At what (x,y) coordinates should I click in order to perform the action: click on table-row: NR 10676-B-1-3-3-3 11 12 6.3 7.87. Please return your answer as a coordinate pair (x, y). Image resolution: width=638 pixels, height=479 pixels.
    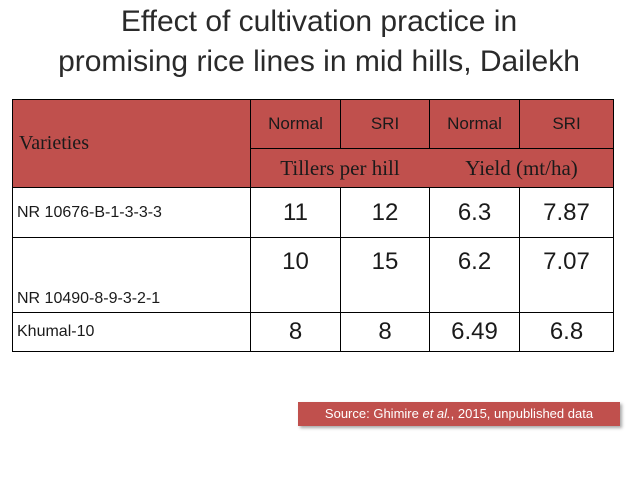
    Looking at the image, I should click on (313, 212).